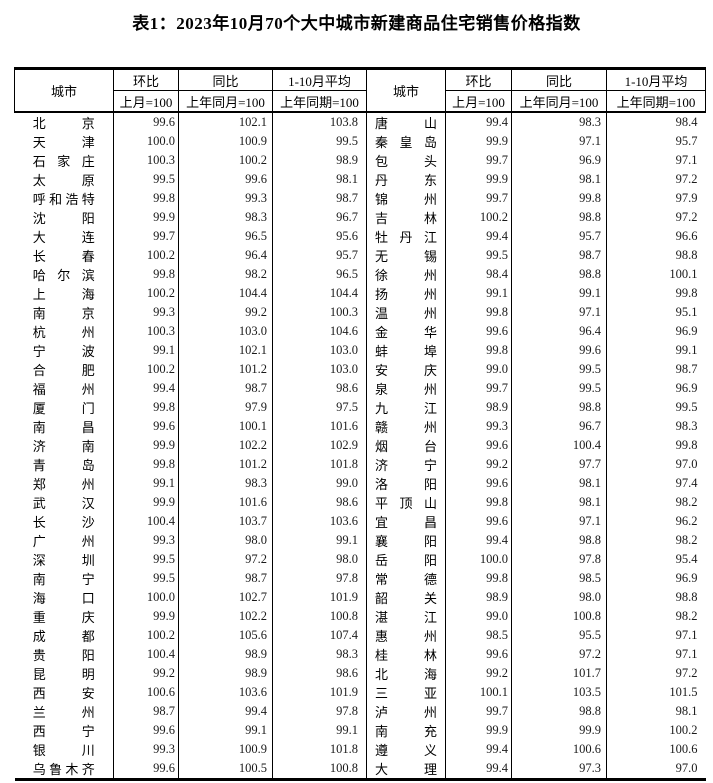 Image resolution: width=713 pixels, height=783 pixels. I want to click on value-cell: 107.4, so click(319, 635).